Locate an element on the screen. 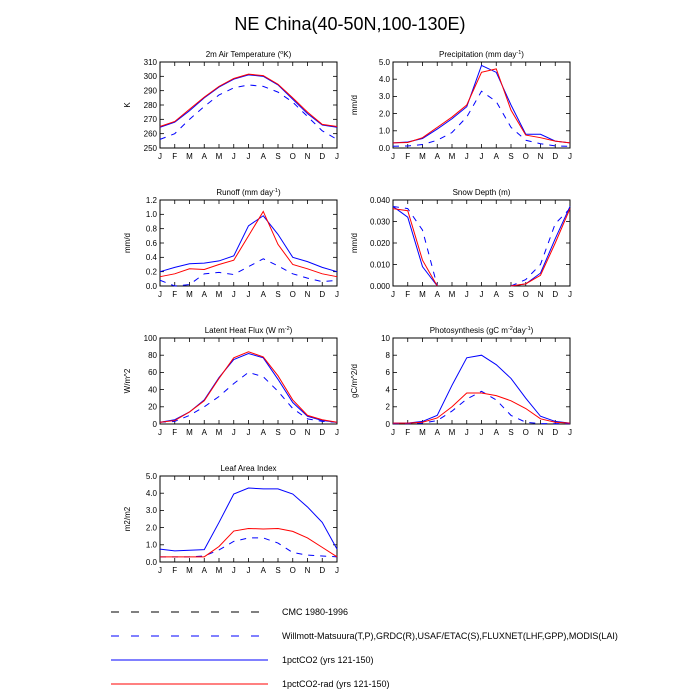 This screenshot has width=700, height=700. y-tick-label: 0.040 is located at coordinates (380, 200).